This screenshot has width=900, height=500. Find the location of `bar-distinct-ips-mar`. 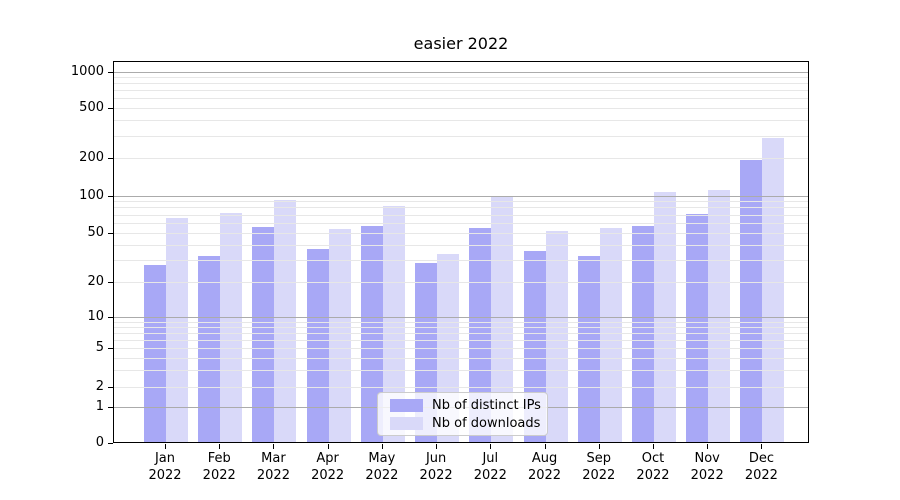

bar-distinct-ips-mar is located at coordinates (263, 334).